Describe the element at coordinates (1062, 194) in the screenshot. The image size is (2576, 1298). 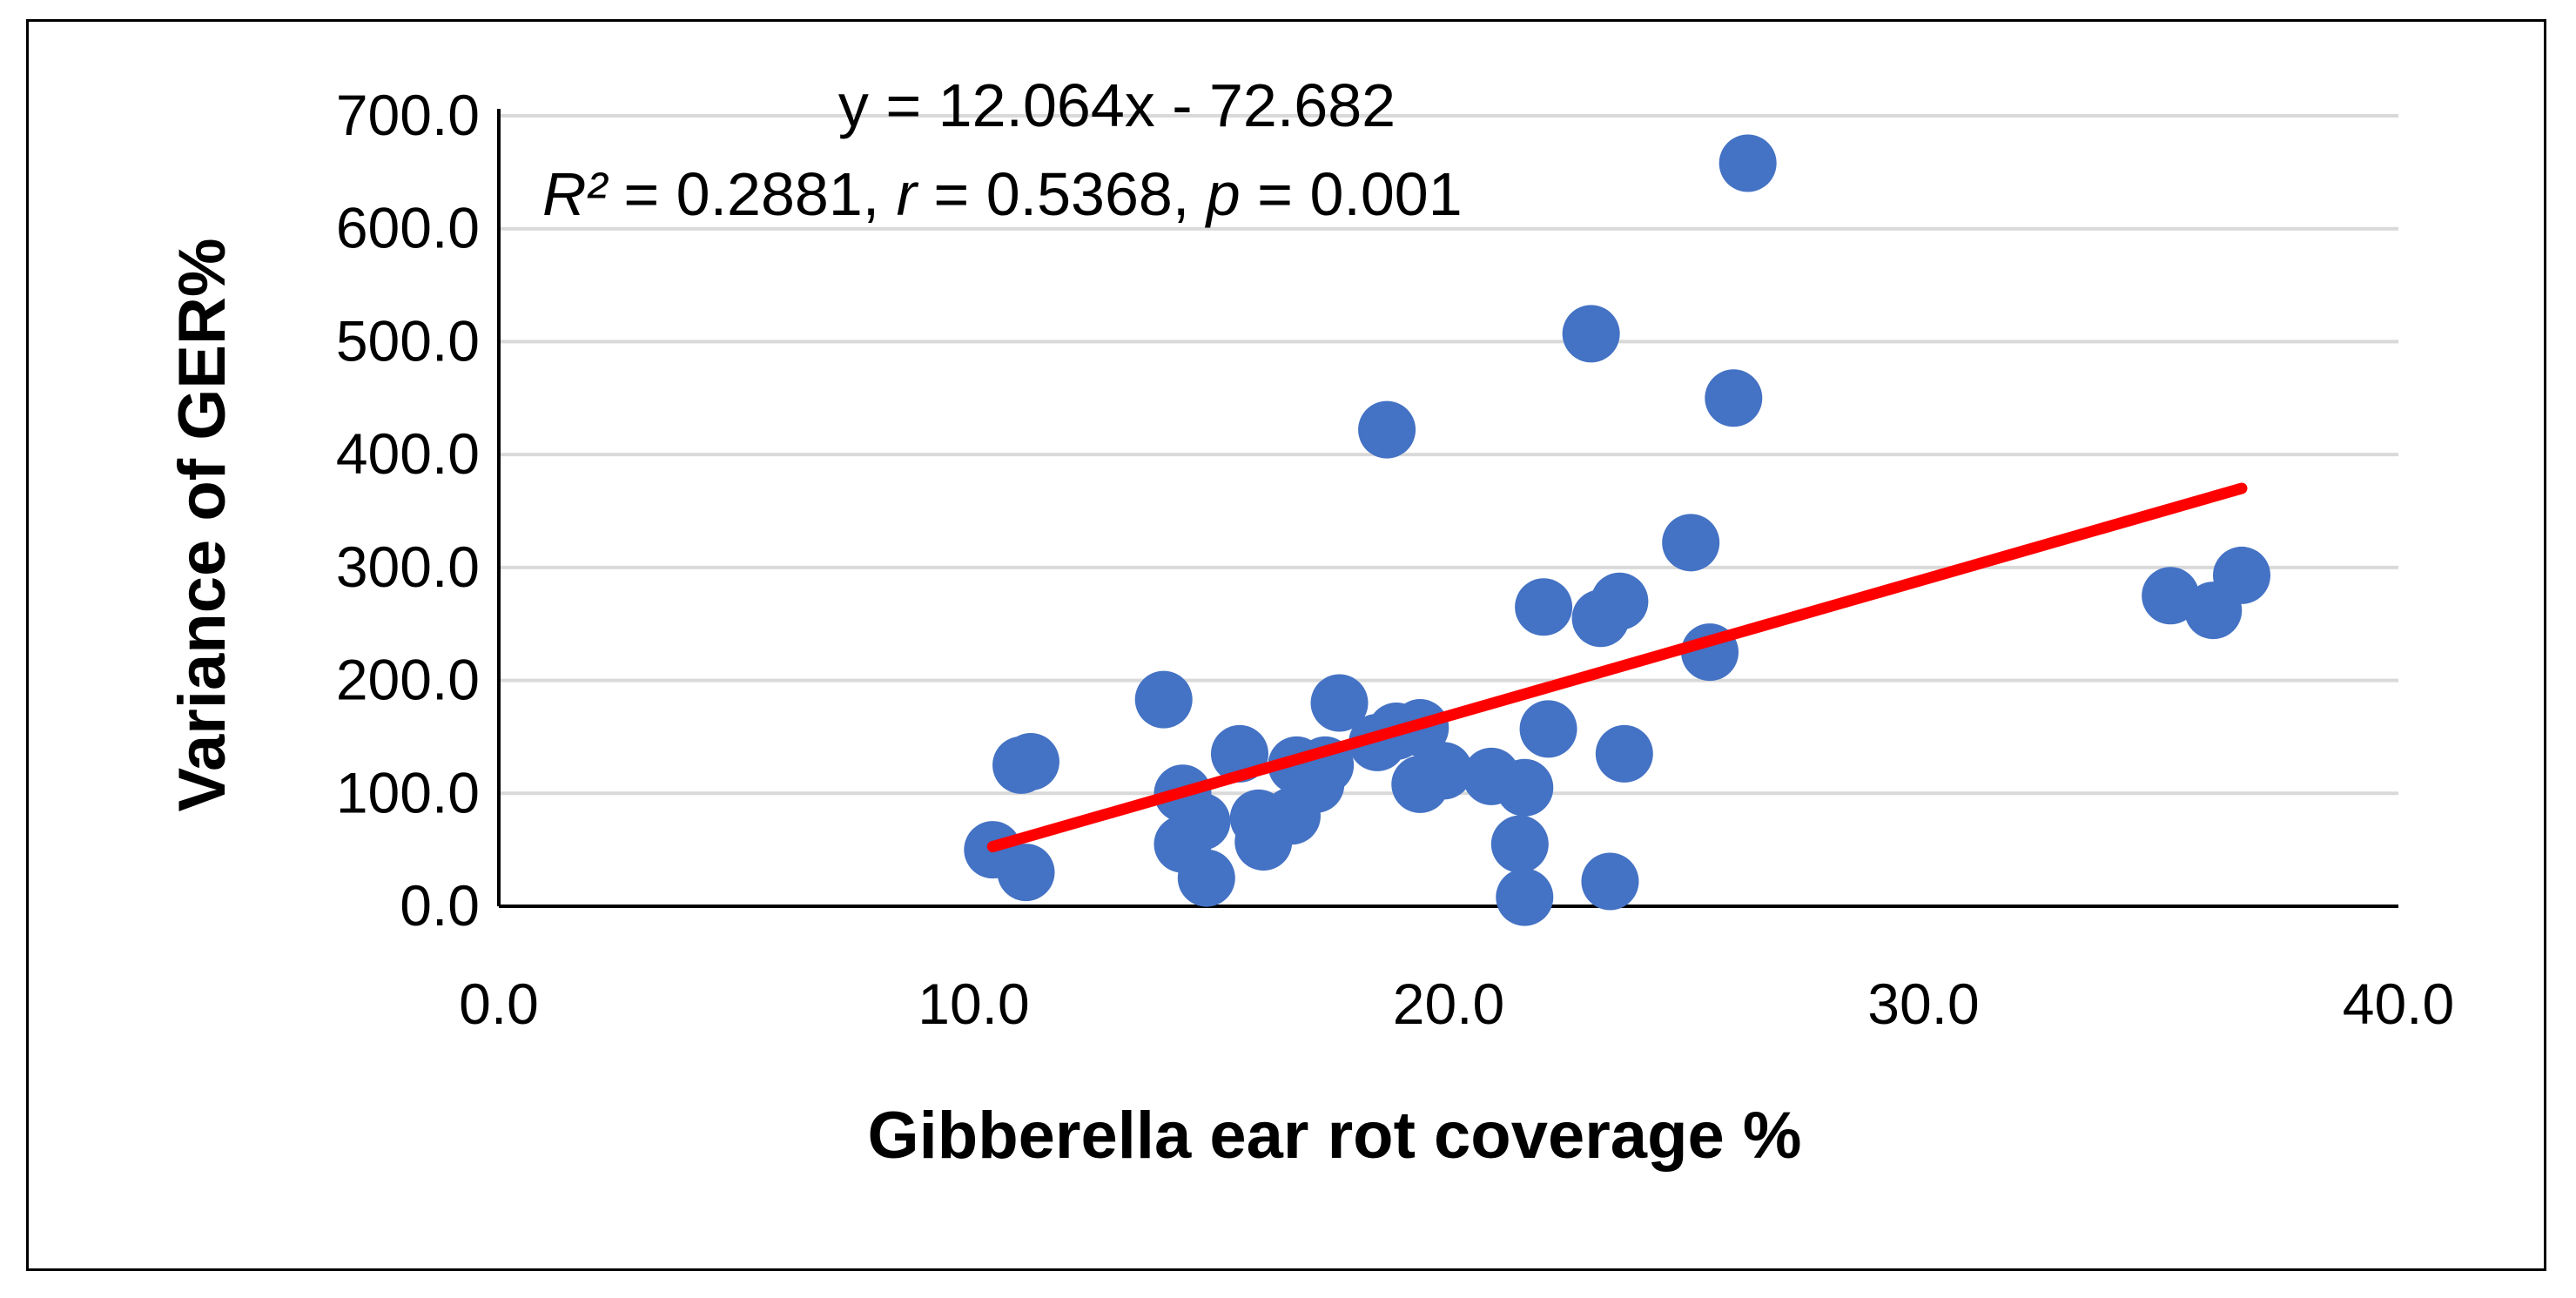
I see `r-value: = 0.5368,` at that location.